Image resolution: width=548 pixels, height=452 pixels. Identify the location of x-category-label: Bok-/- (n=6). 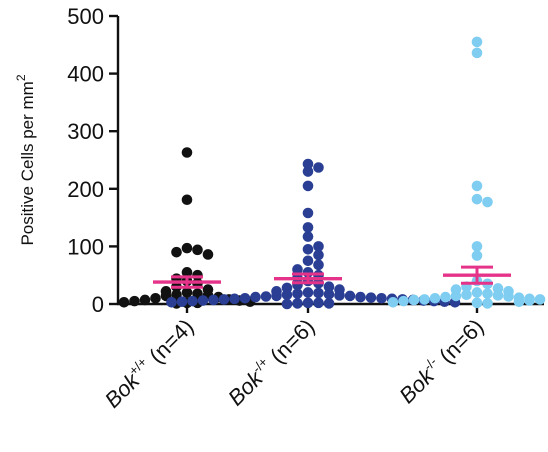
(441, 360).